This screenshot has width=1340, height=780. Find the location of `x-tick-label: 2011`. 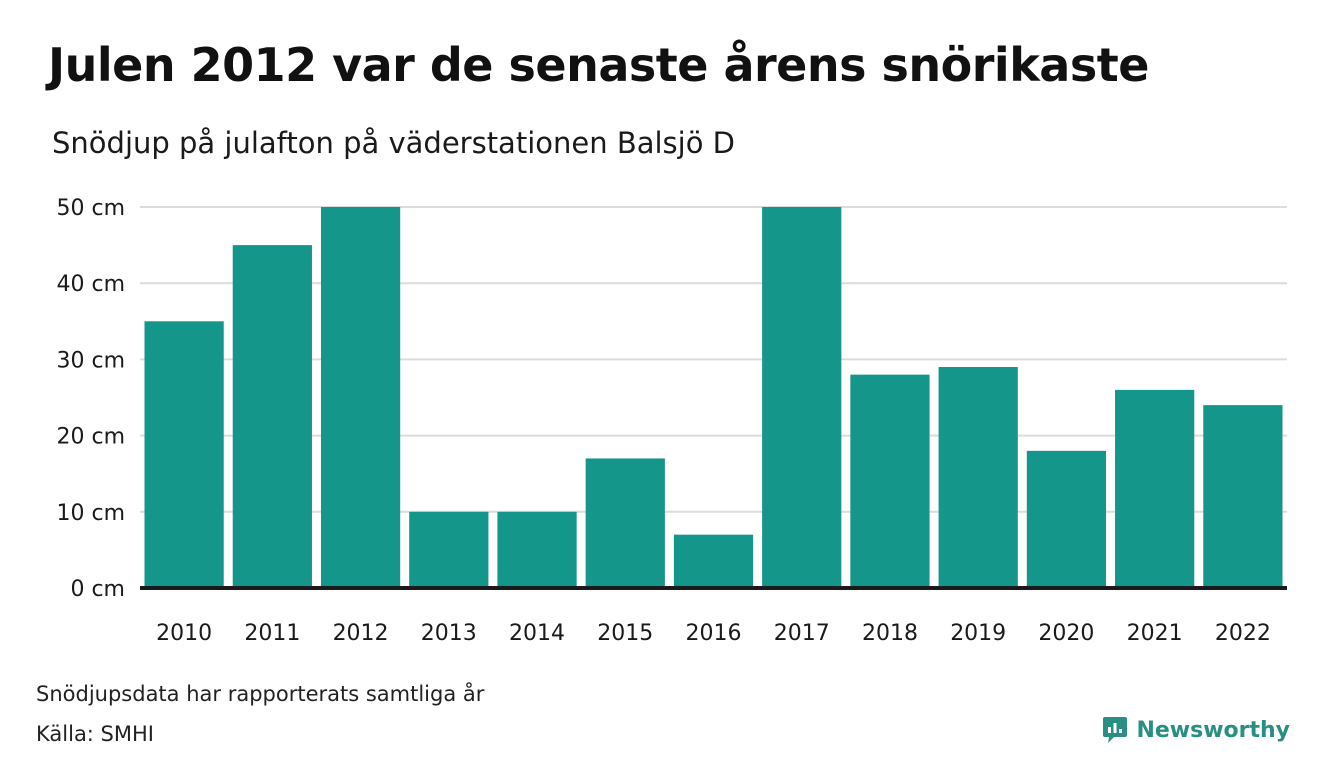

x-tick-label: 2011 is located at coordinates (272, 633).